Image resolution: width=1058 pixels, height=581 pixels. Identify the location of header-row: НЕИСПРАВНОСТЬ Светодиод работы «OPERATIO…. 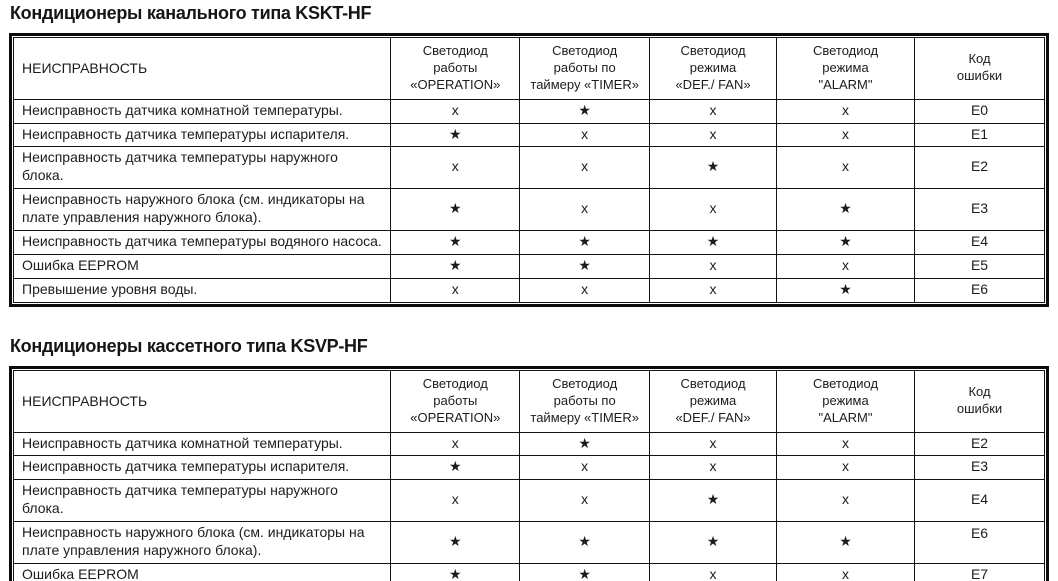
(528, 401).